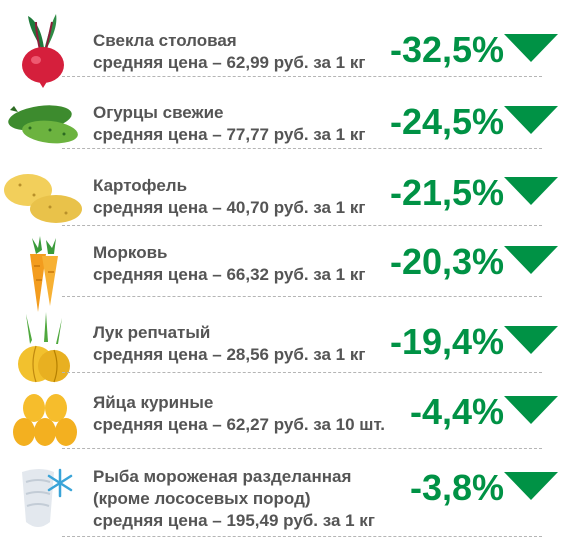  Describe the element at coordinates (44, 200) in the screenshot. I see `potato-icon` at that location.